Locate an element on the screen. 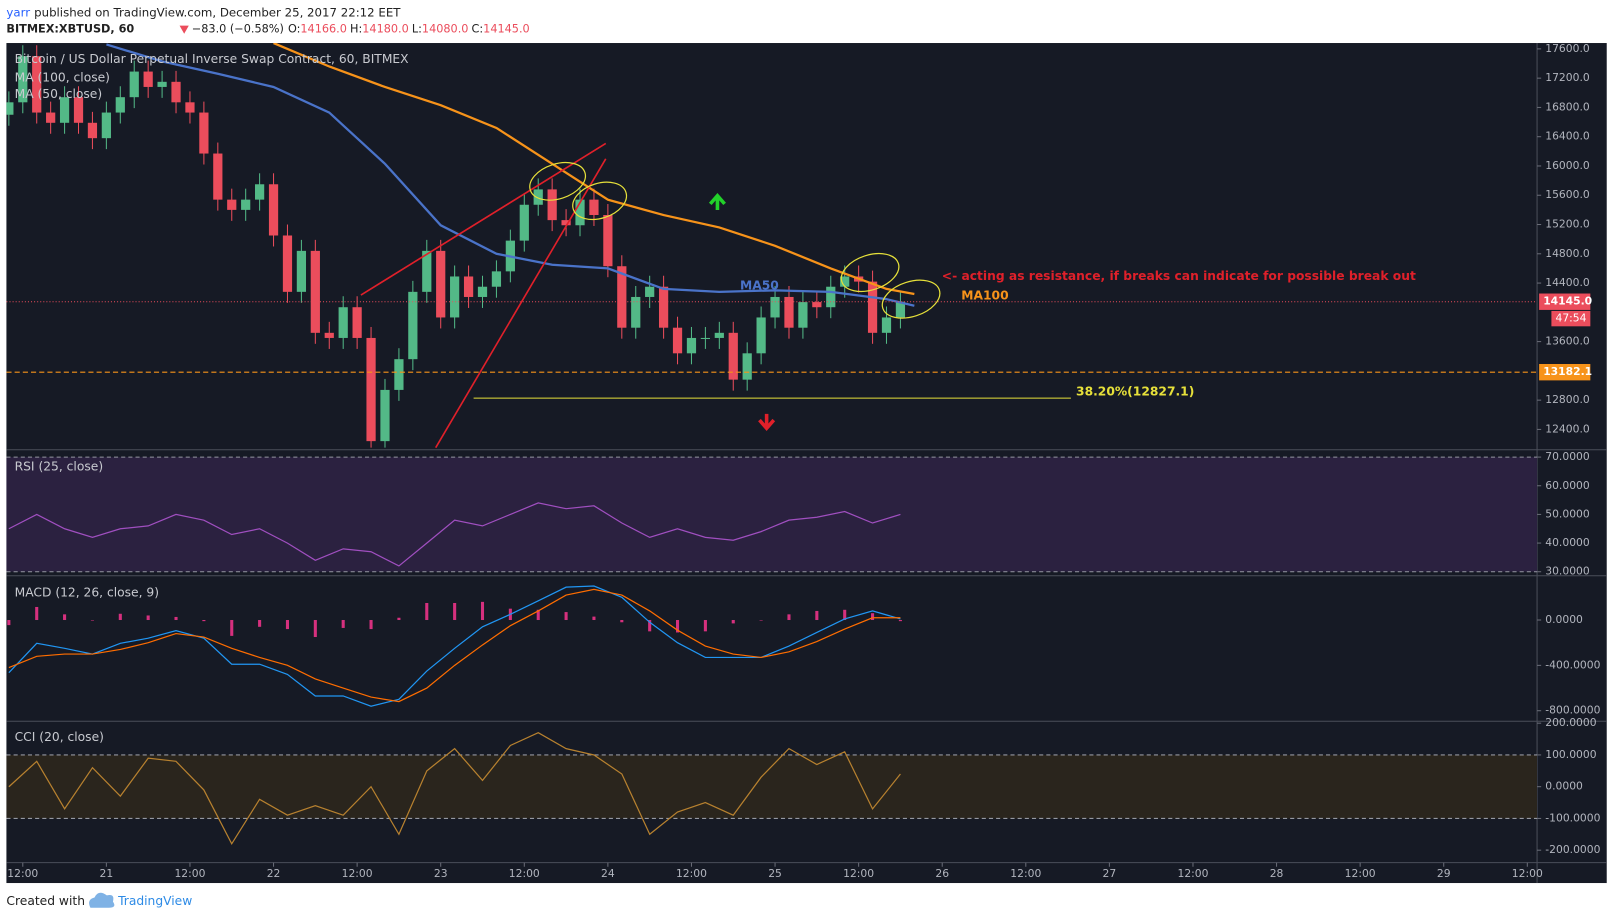 The image size is (1607, 919). change: −83.0 (−0.58%) is located at coordinates (238, 29).